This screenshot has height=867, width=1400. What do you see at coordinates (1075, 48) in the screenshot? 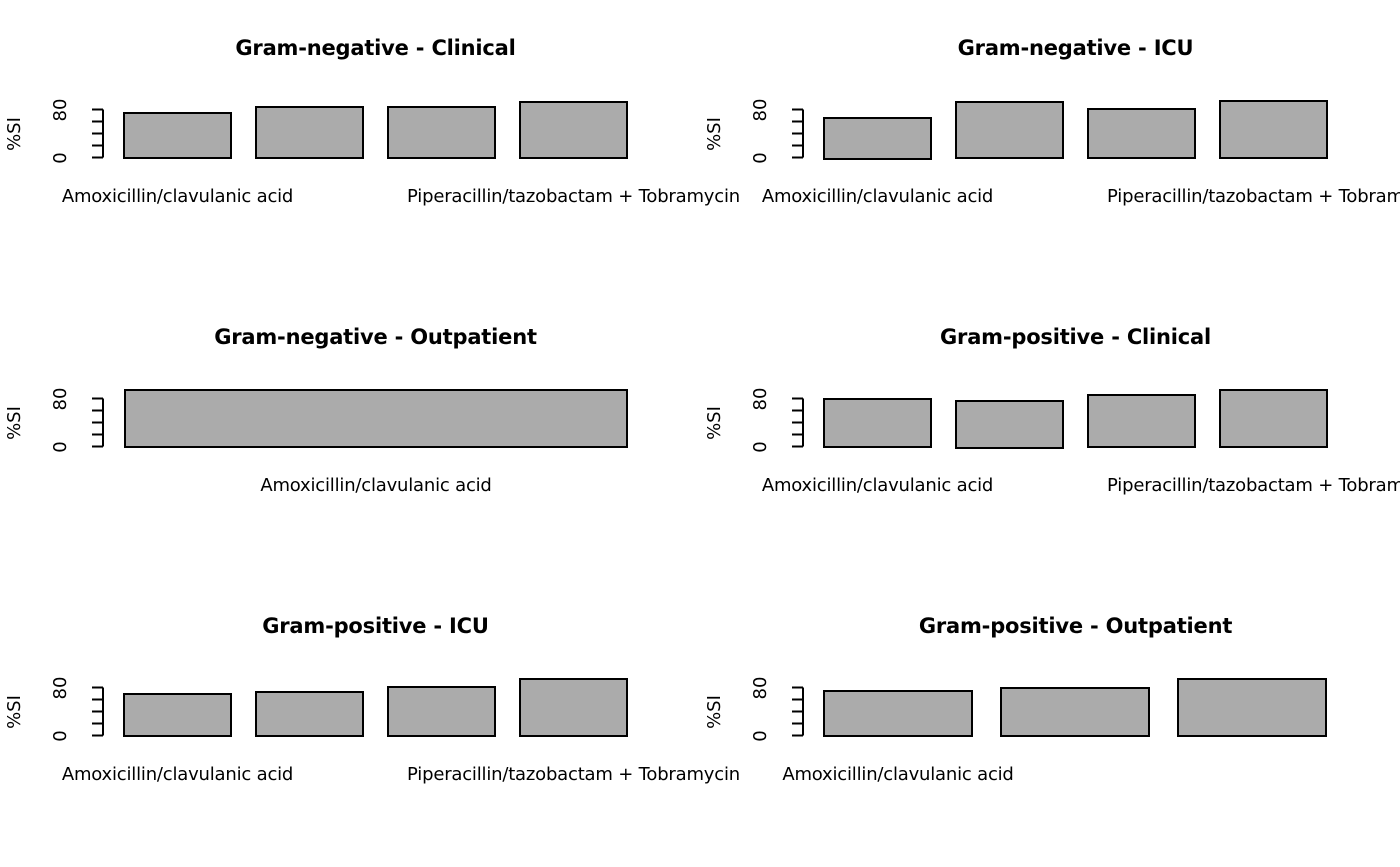
I see `chart-title: Gram-negative - ICU` at bounding box center [1075, 48].